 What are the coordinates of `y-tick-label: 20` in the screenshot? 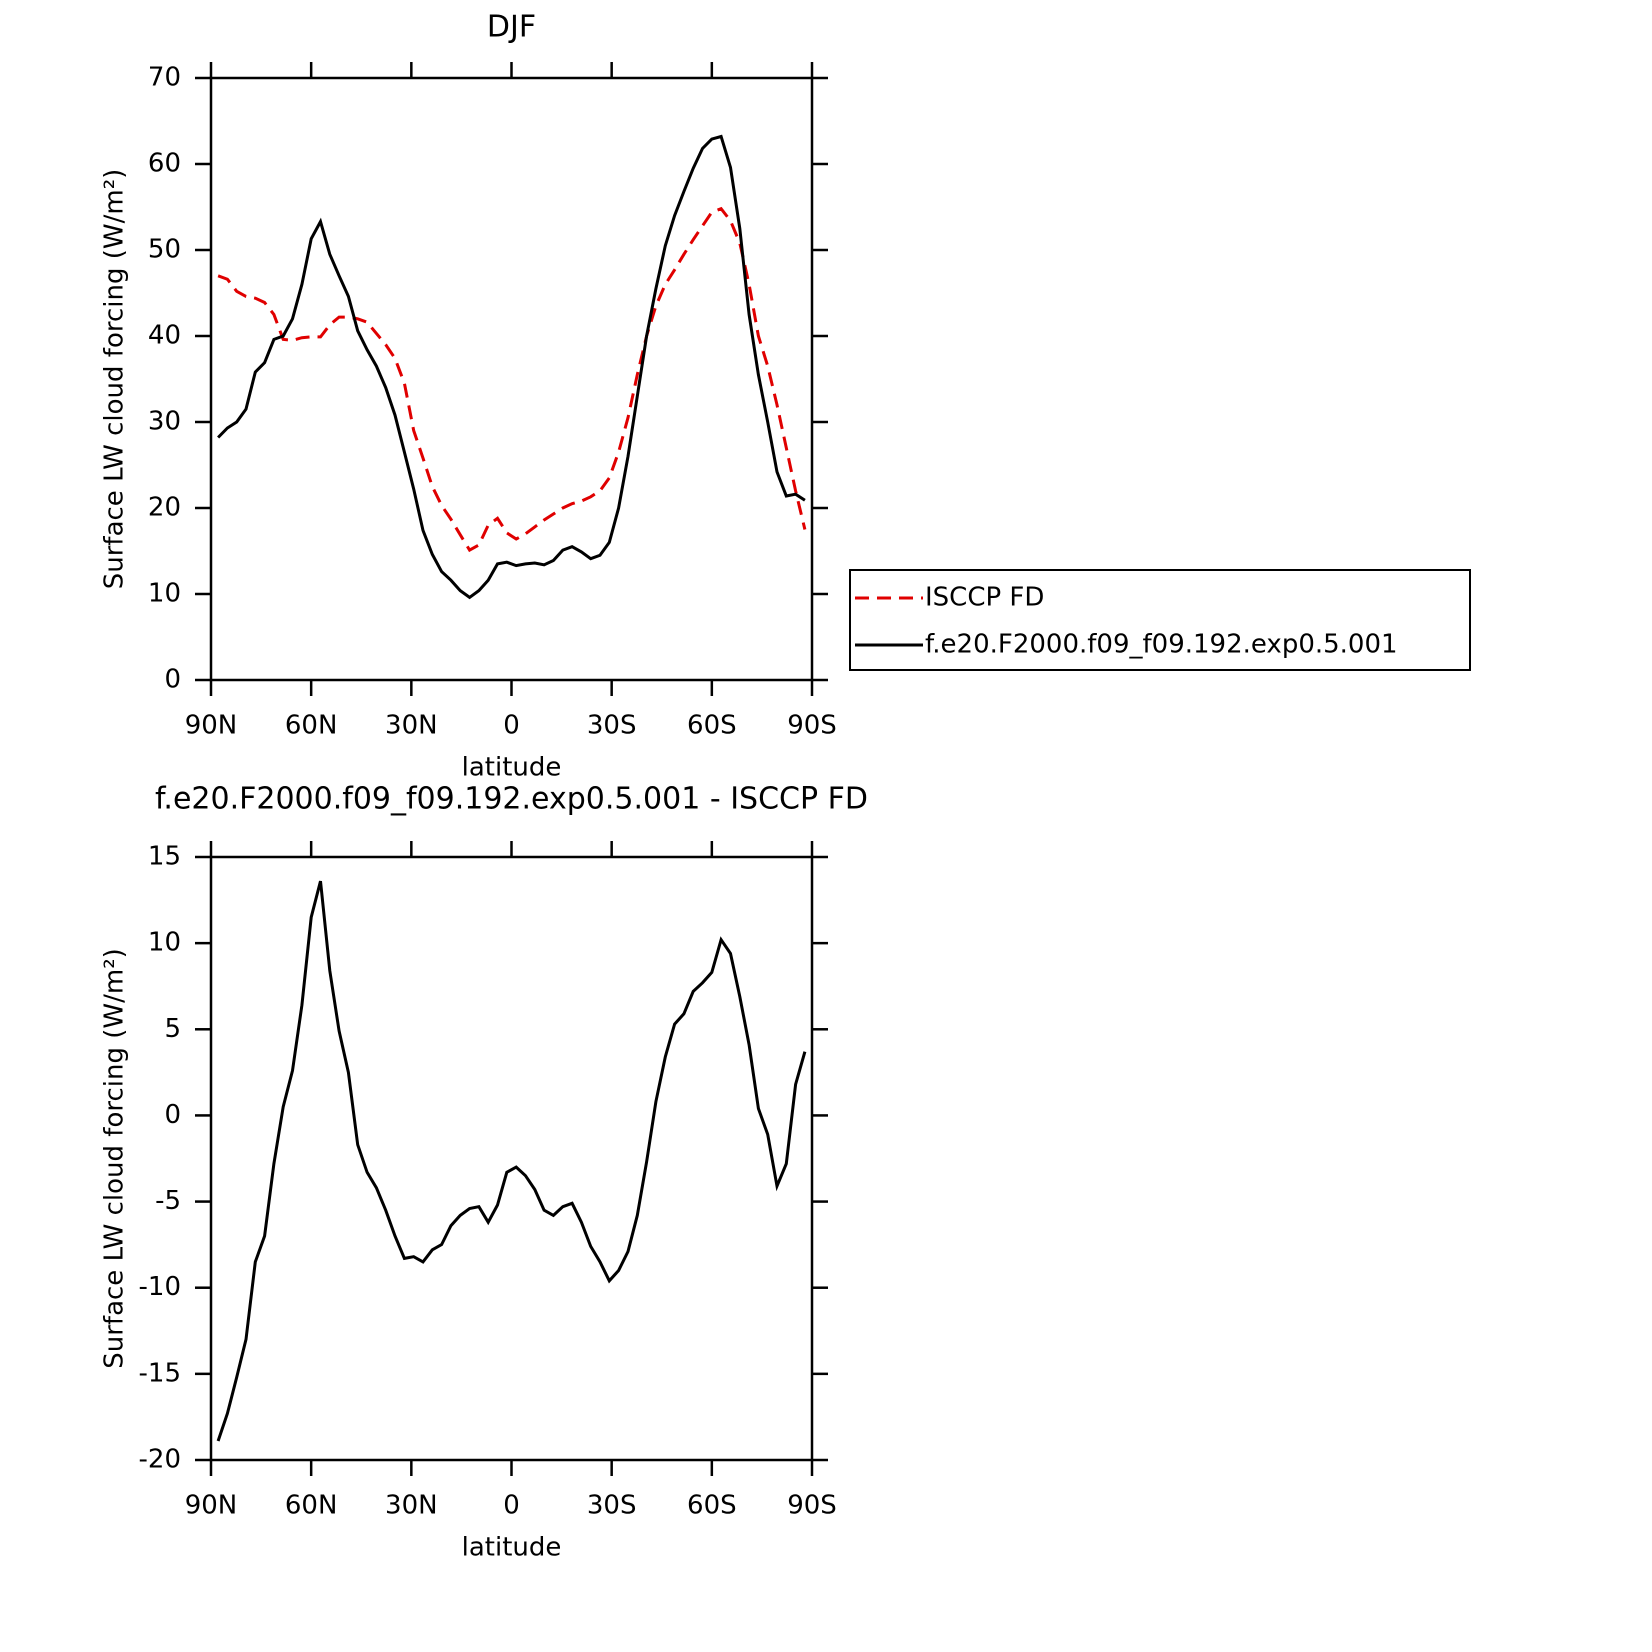 It's located at (164, 508).